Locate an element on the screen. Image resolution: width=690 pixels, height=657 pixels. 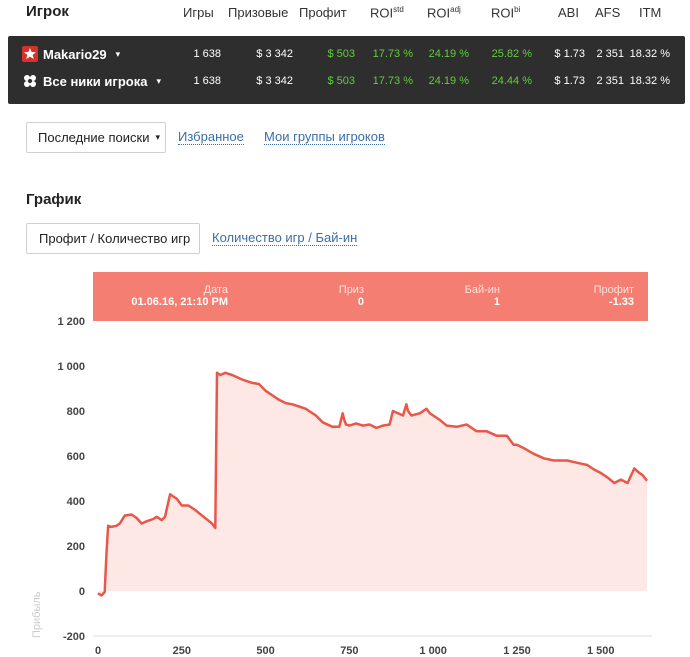
y-tick-label: 0 is located at coordinates (82, 592).